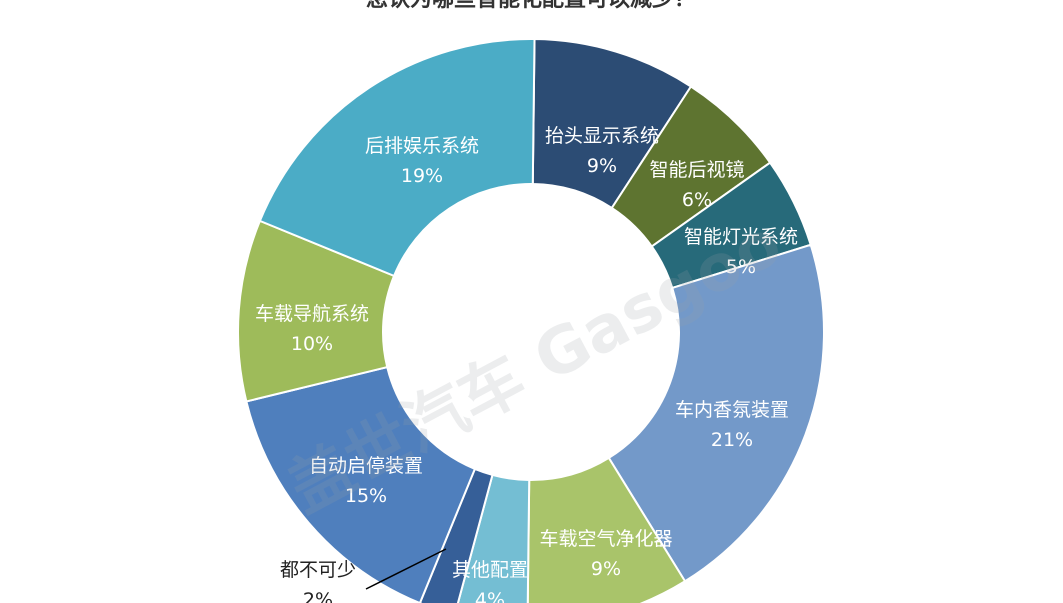 Image resolution: width=1063 pixels, height=603 pixels. I want to click on slice-label: 车载导航系统, so click(312, 314).